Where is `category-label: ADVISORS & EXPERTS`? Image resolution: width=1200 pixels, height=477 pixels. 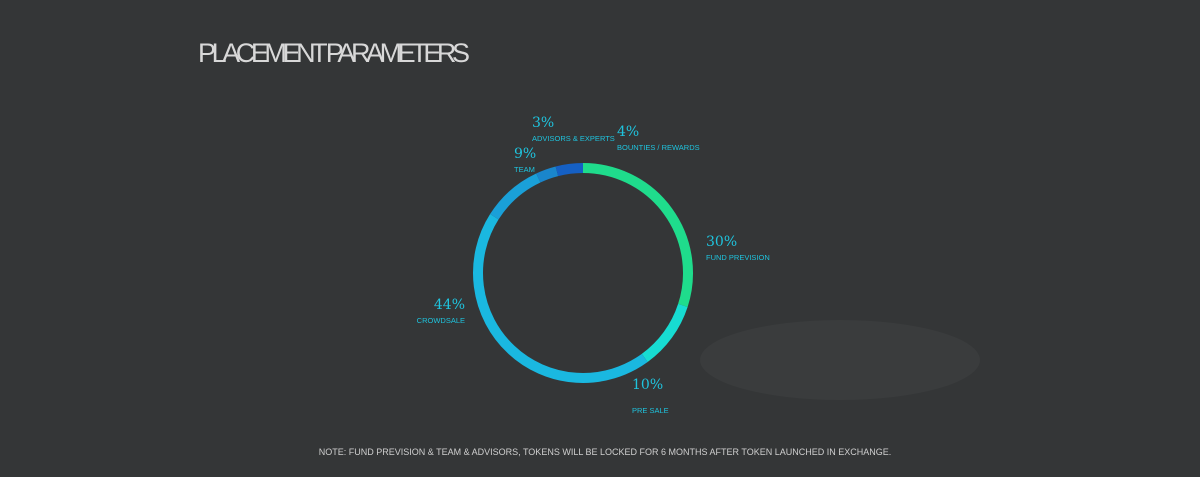 category-label: ADVISORS & EXPERTS is located at coordinates (573, 138).